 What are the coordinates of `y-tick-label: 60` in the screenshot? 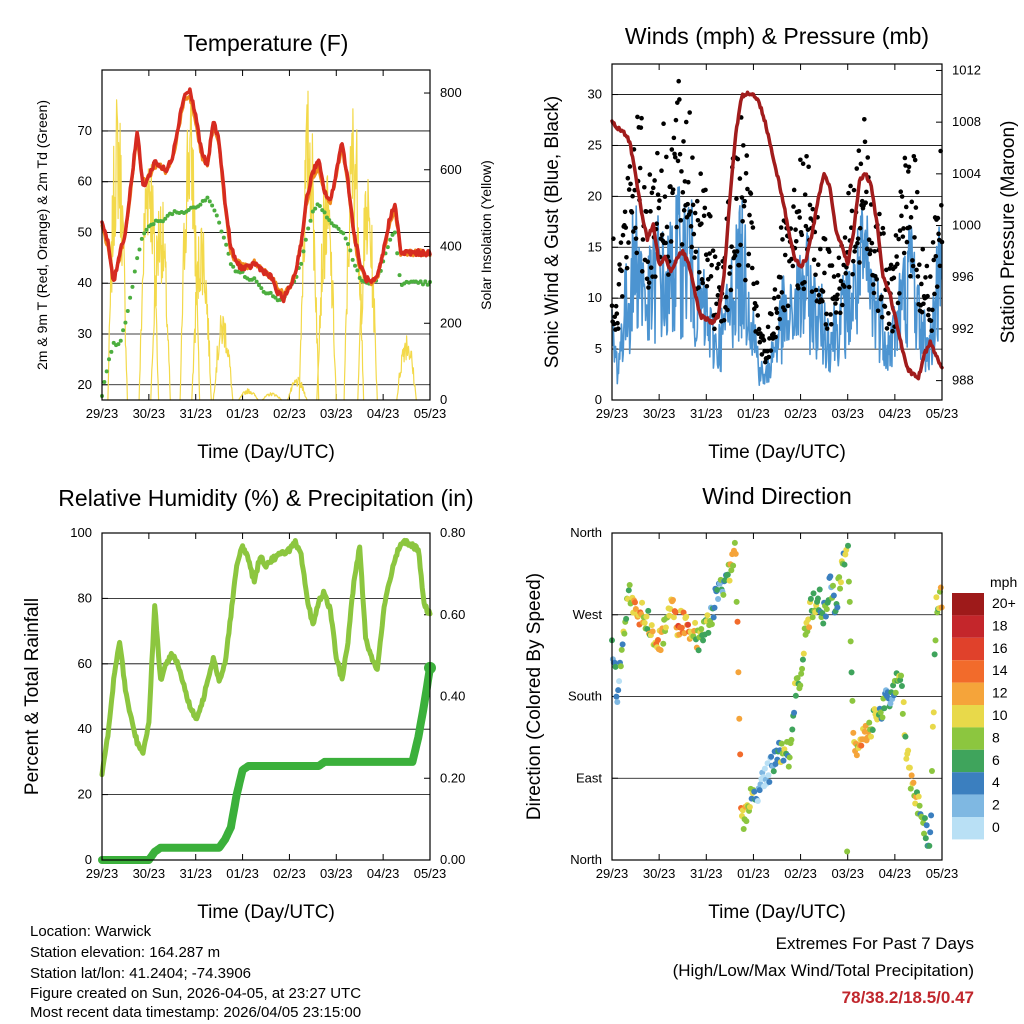 It's located at (85, 181).